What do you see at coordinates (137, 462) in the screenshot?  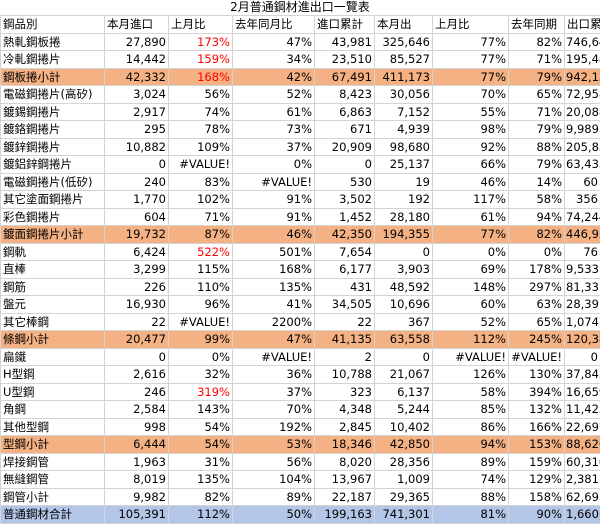 I see `data-cell: 1,963` at bounding box center [137, 462].